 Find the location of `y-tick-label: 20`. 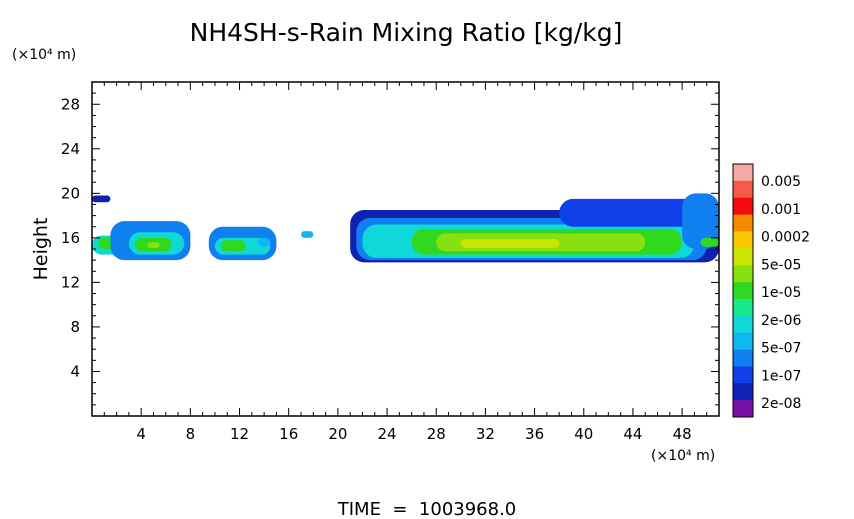

y-tick-label: 20 is located at coordinates (70, 193).